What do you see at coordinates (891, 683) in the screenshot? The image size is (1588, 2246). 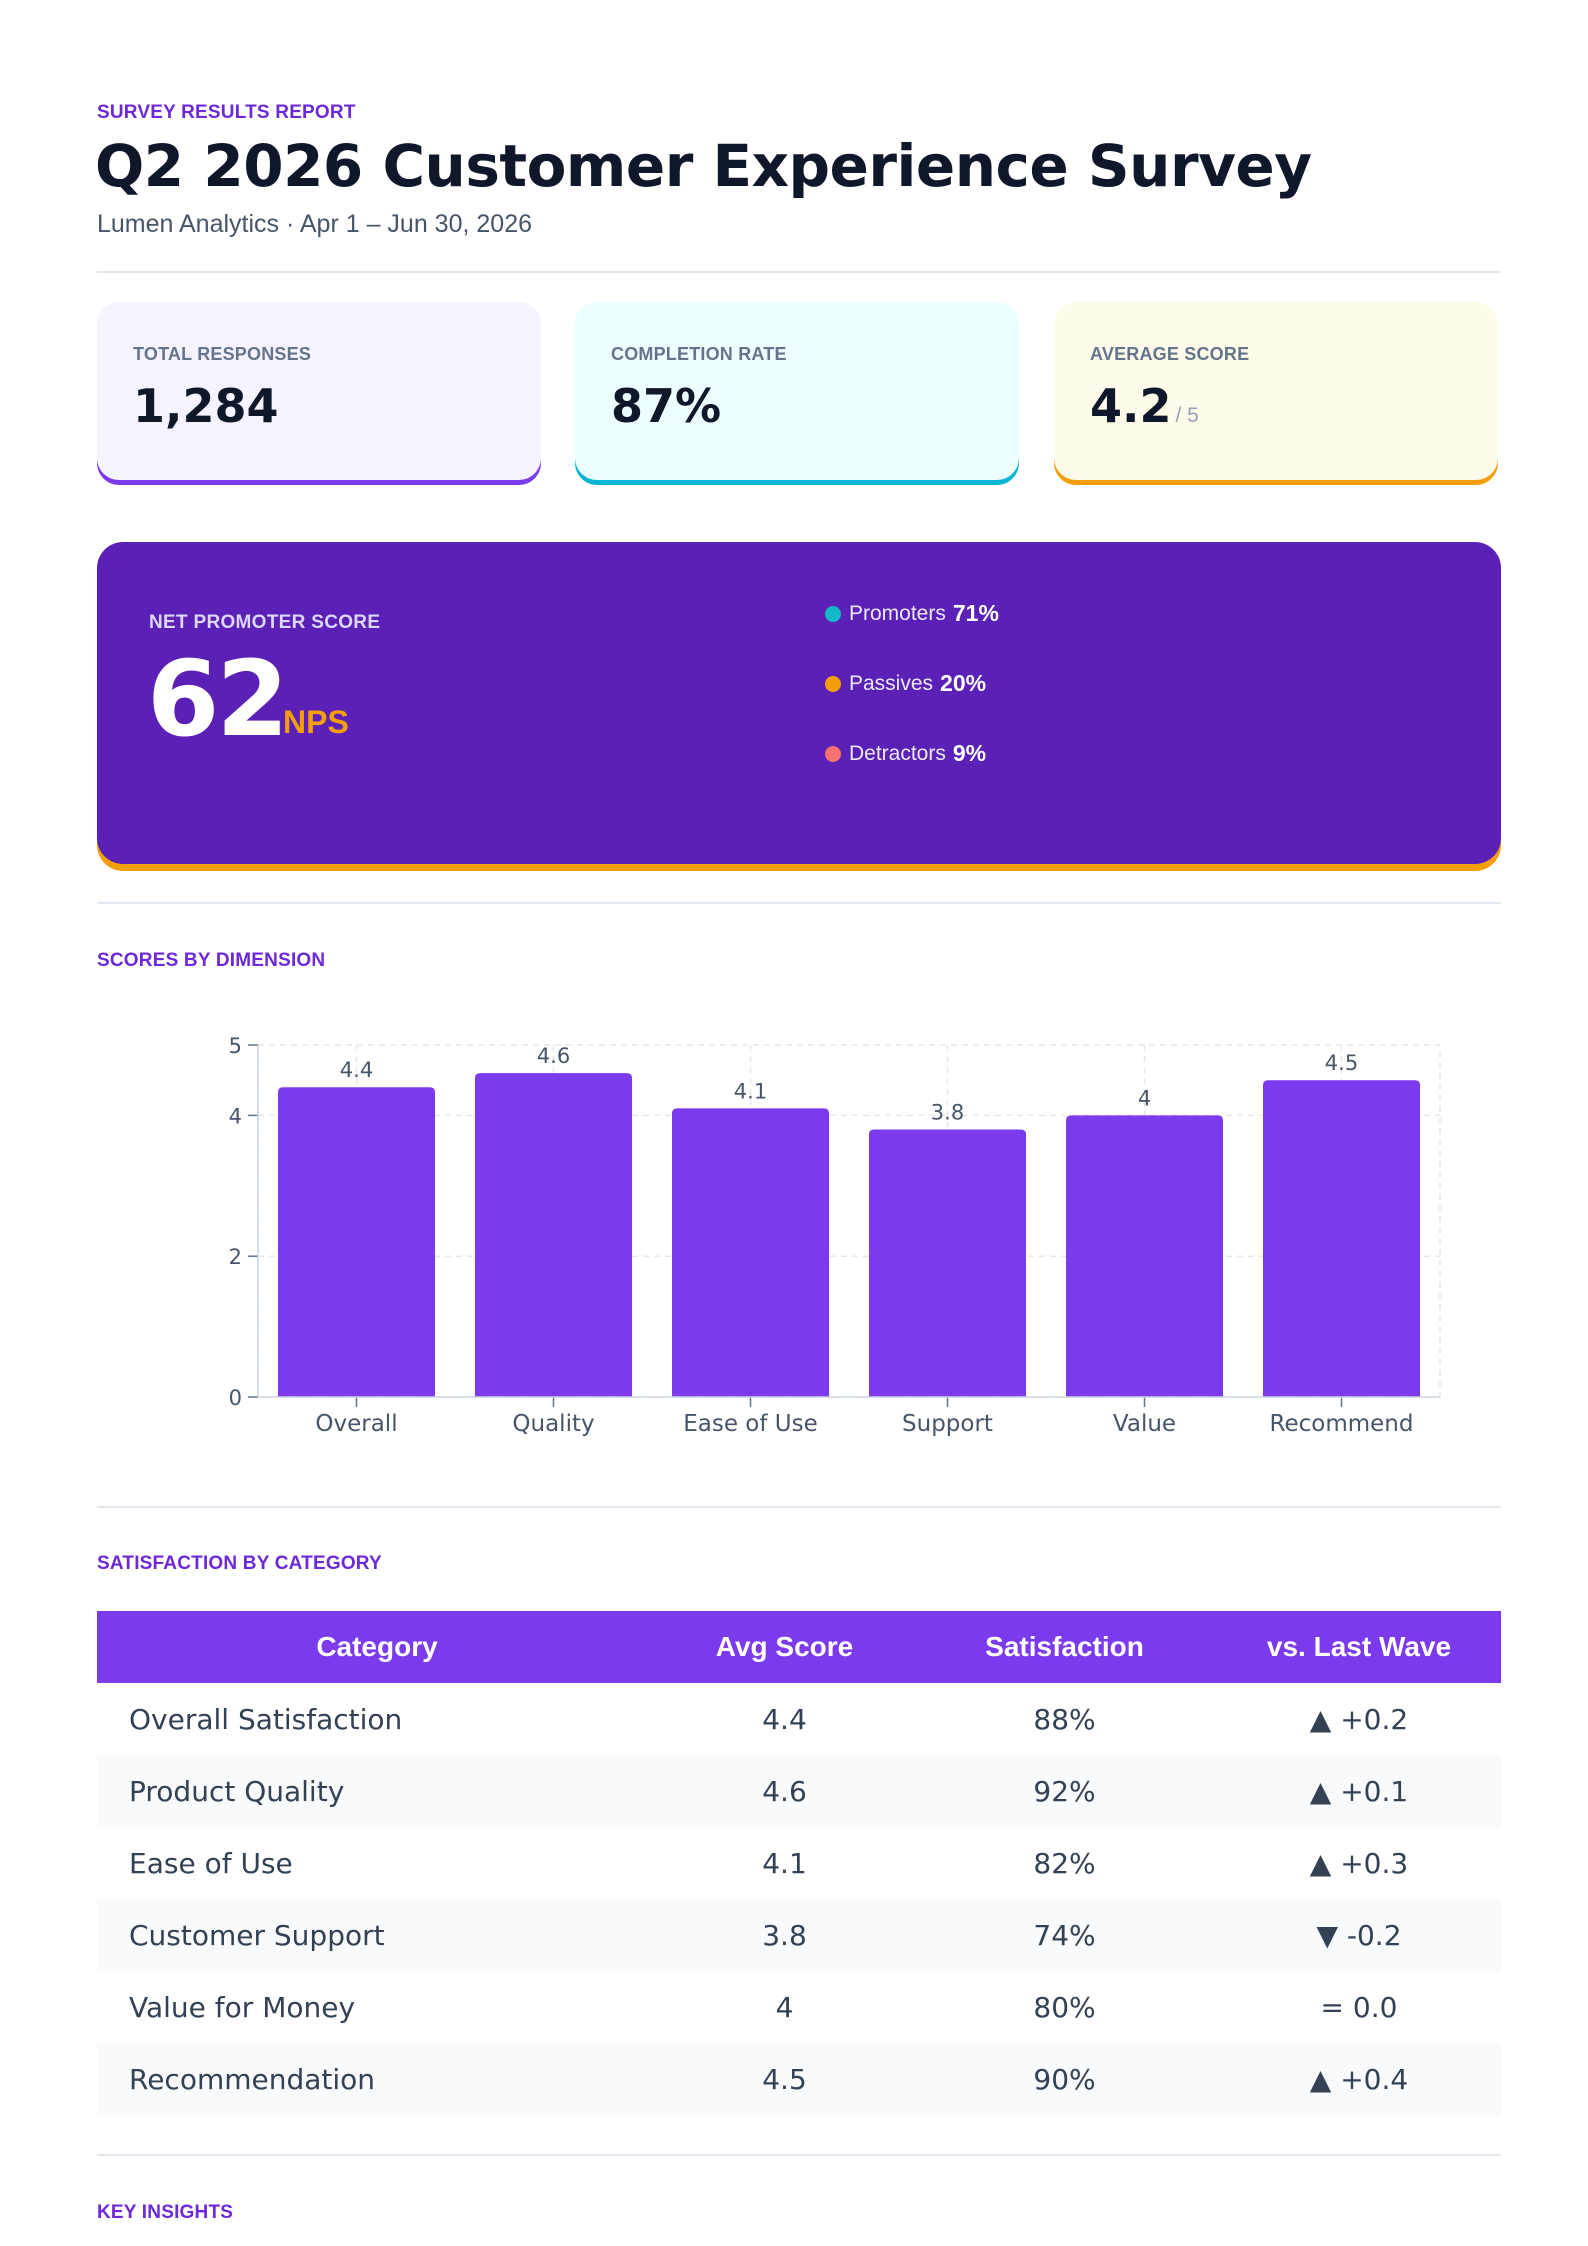 I see `legend-label: Passives` at bounding box center [891, 683].